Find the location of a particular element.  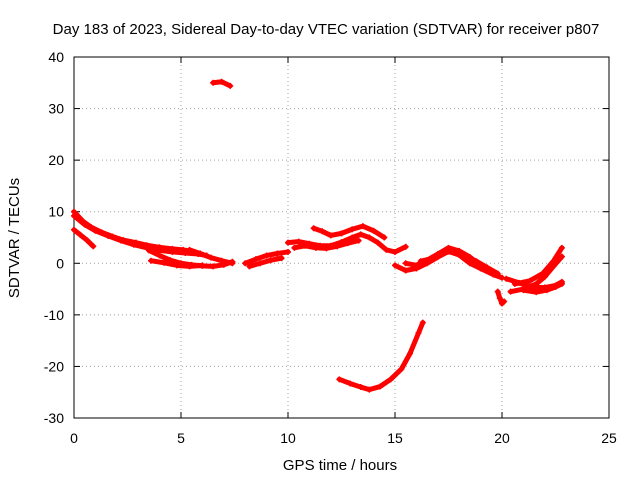

y-tick-label: -20 is located at coordinates (54, 366).